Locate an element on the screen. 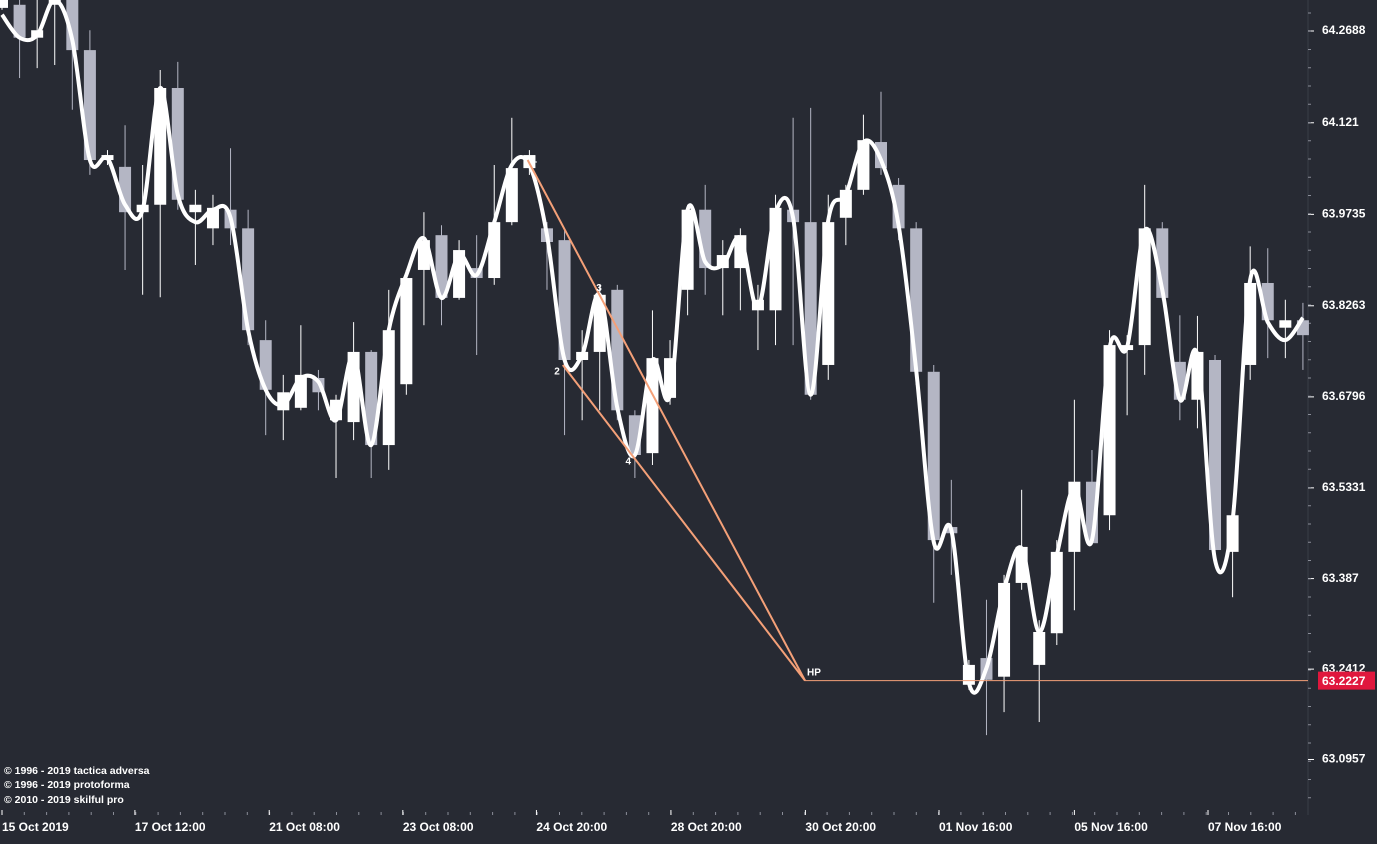  y-tick-label: 64.2688 is located at coordinates (1344, 30).